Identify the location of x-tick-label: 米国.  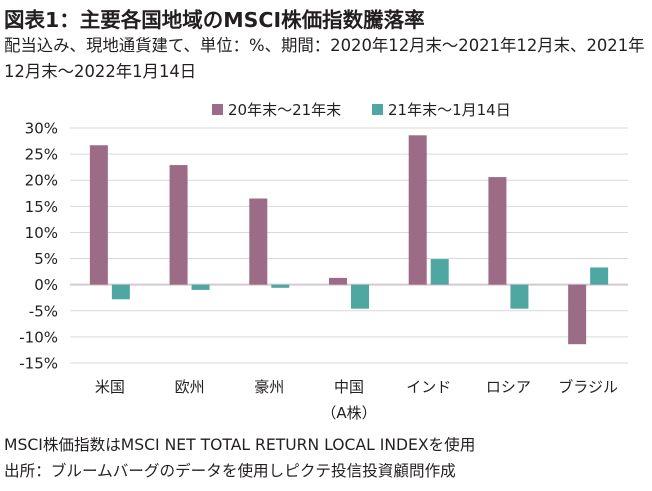
(110, 387).